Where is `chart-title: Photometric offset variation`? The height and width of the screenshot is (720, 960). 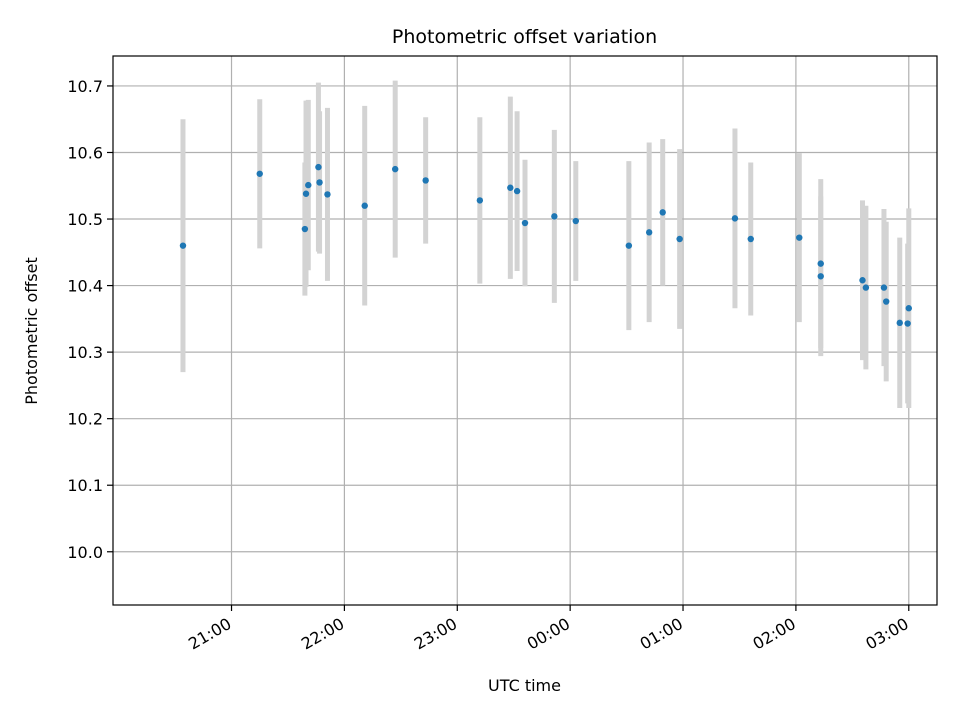
chart-title: Photometric offset variation is located at coordinates (524, 37).